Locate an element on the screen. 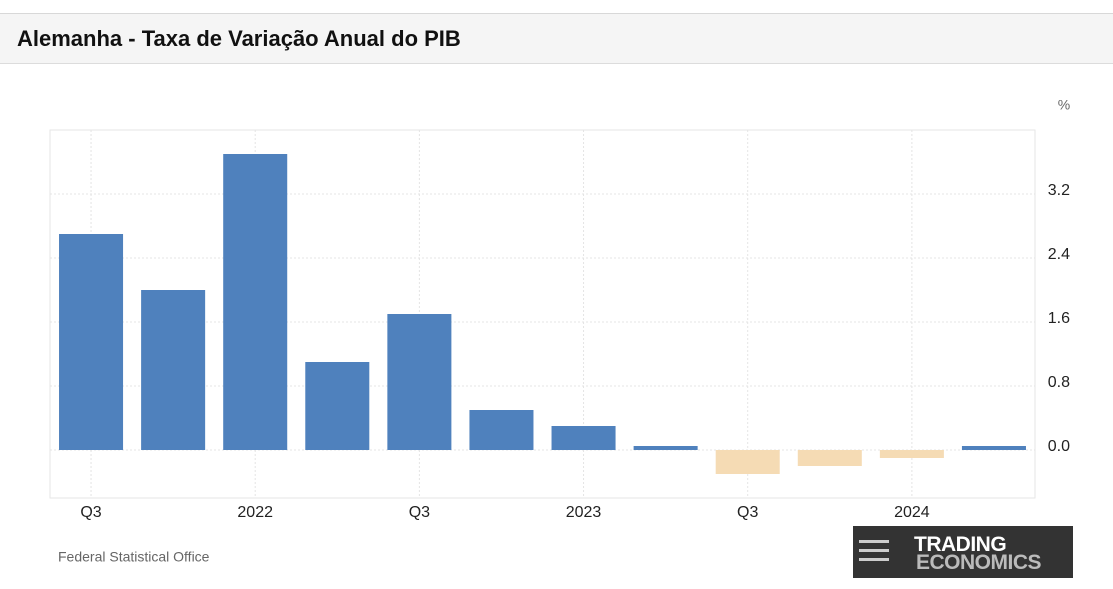 This screenshot has height=589, width=1113. y-tick-label: 1.6 is located at coordinates (1059, 318).